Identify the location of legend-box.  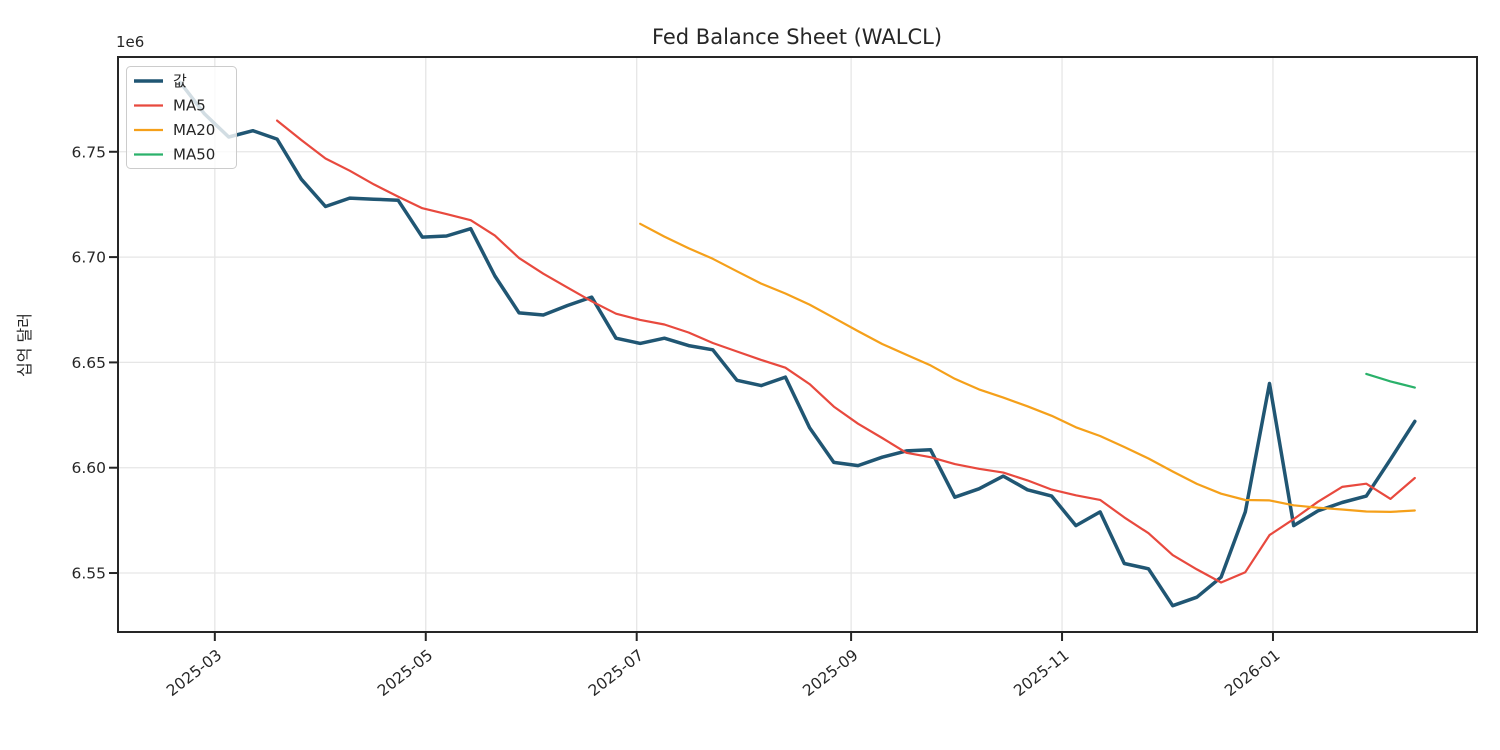
(181, 117).